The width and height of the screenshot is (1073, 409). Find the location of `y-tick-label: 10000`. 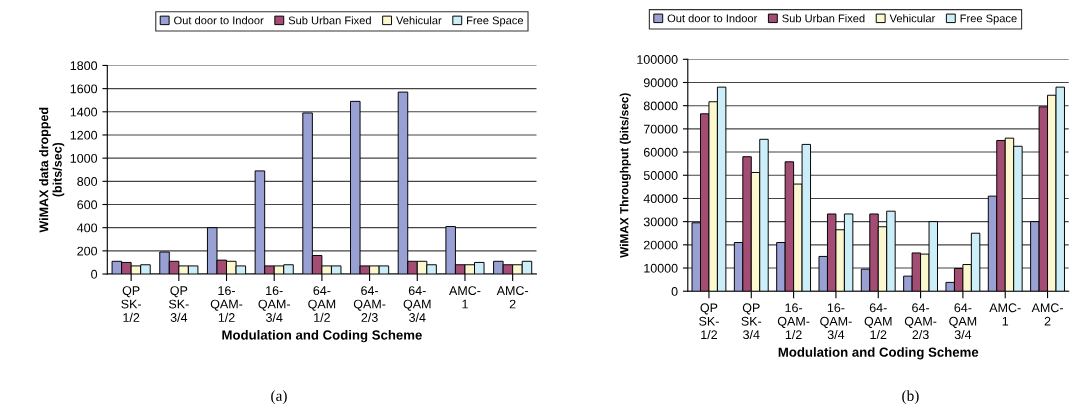

y-tick-label: 10000 is located at coordinates (661, 268).